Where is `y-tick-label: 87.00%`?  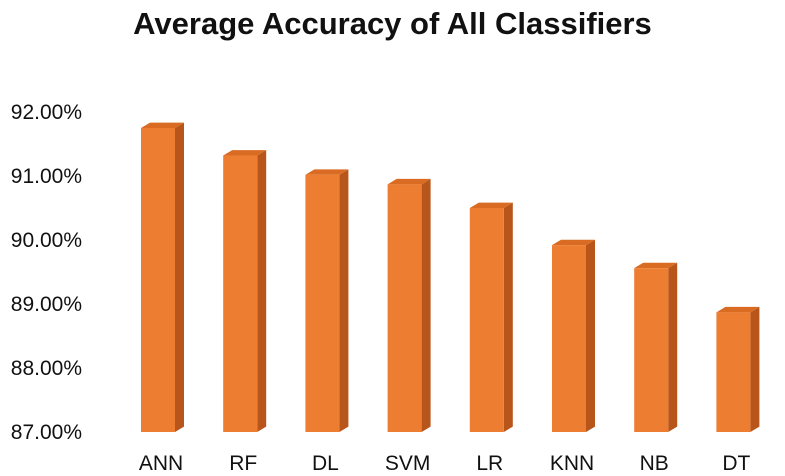
y-tick-label: 87.00% is located at coordinates (46, 432).